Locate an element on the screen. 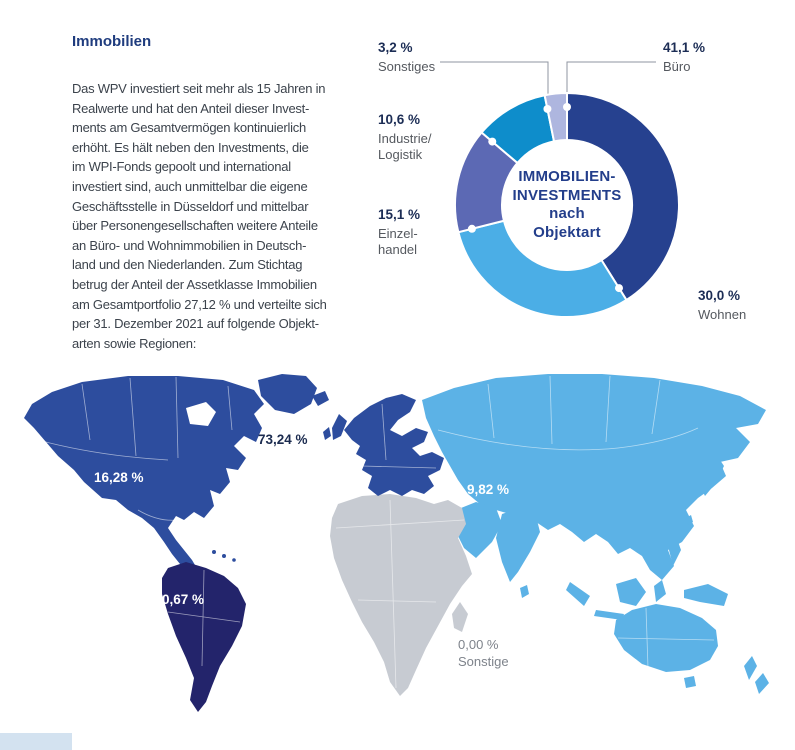  island-java is located at coordinates (609, 615).